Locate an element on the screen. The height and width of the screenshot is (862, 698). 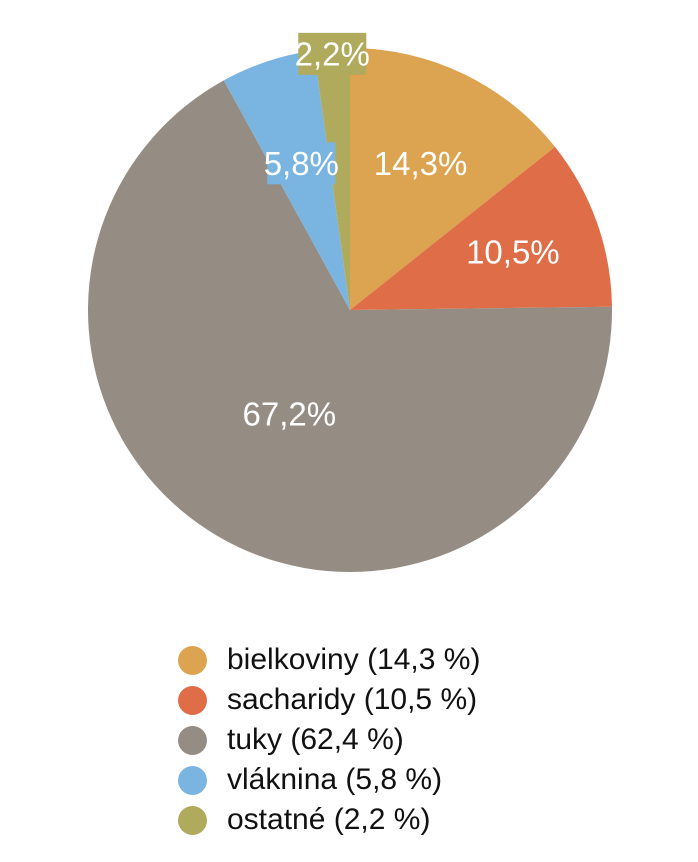
pie-label-0: 14,3% is located at coordinates (421, 163).